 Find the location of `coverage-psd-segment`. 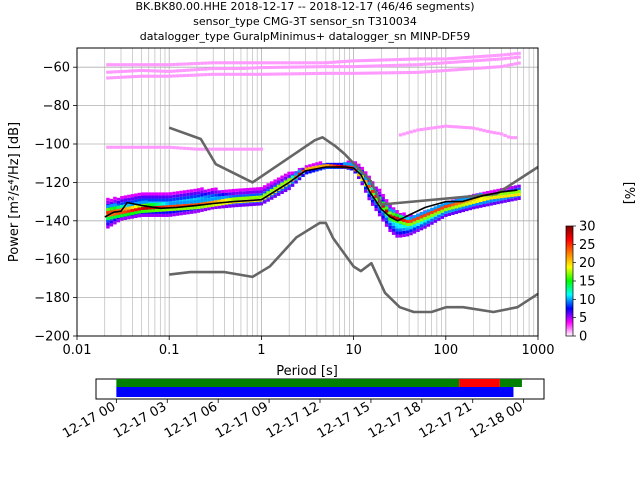

coverage-psd-segment is located at coordinates (315, 392).